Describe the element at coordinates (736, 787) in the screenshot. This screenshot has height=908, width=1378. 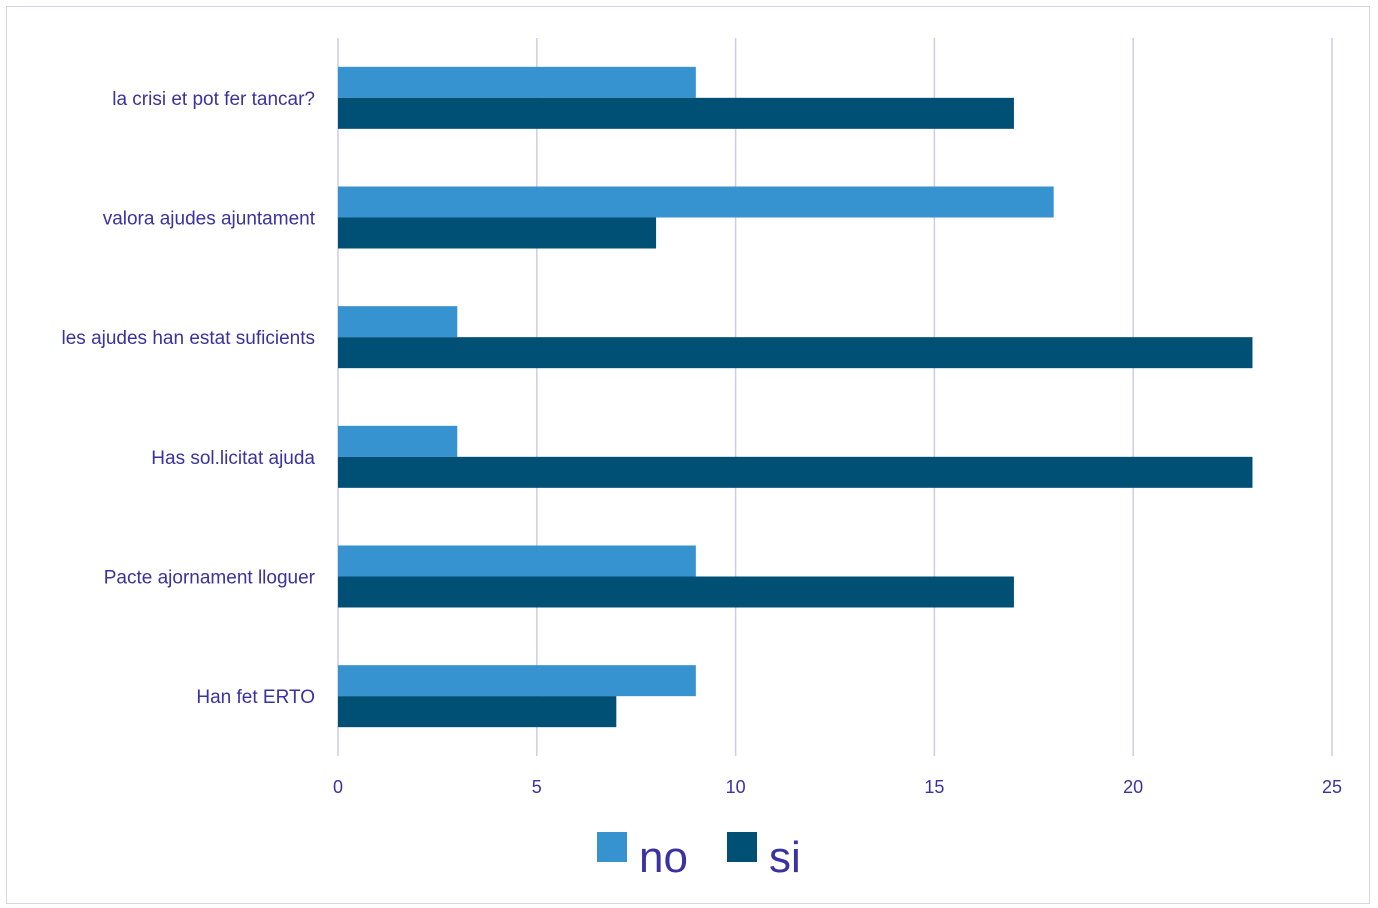
I see `x-tick-label: 10` at that location.